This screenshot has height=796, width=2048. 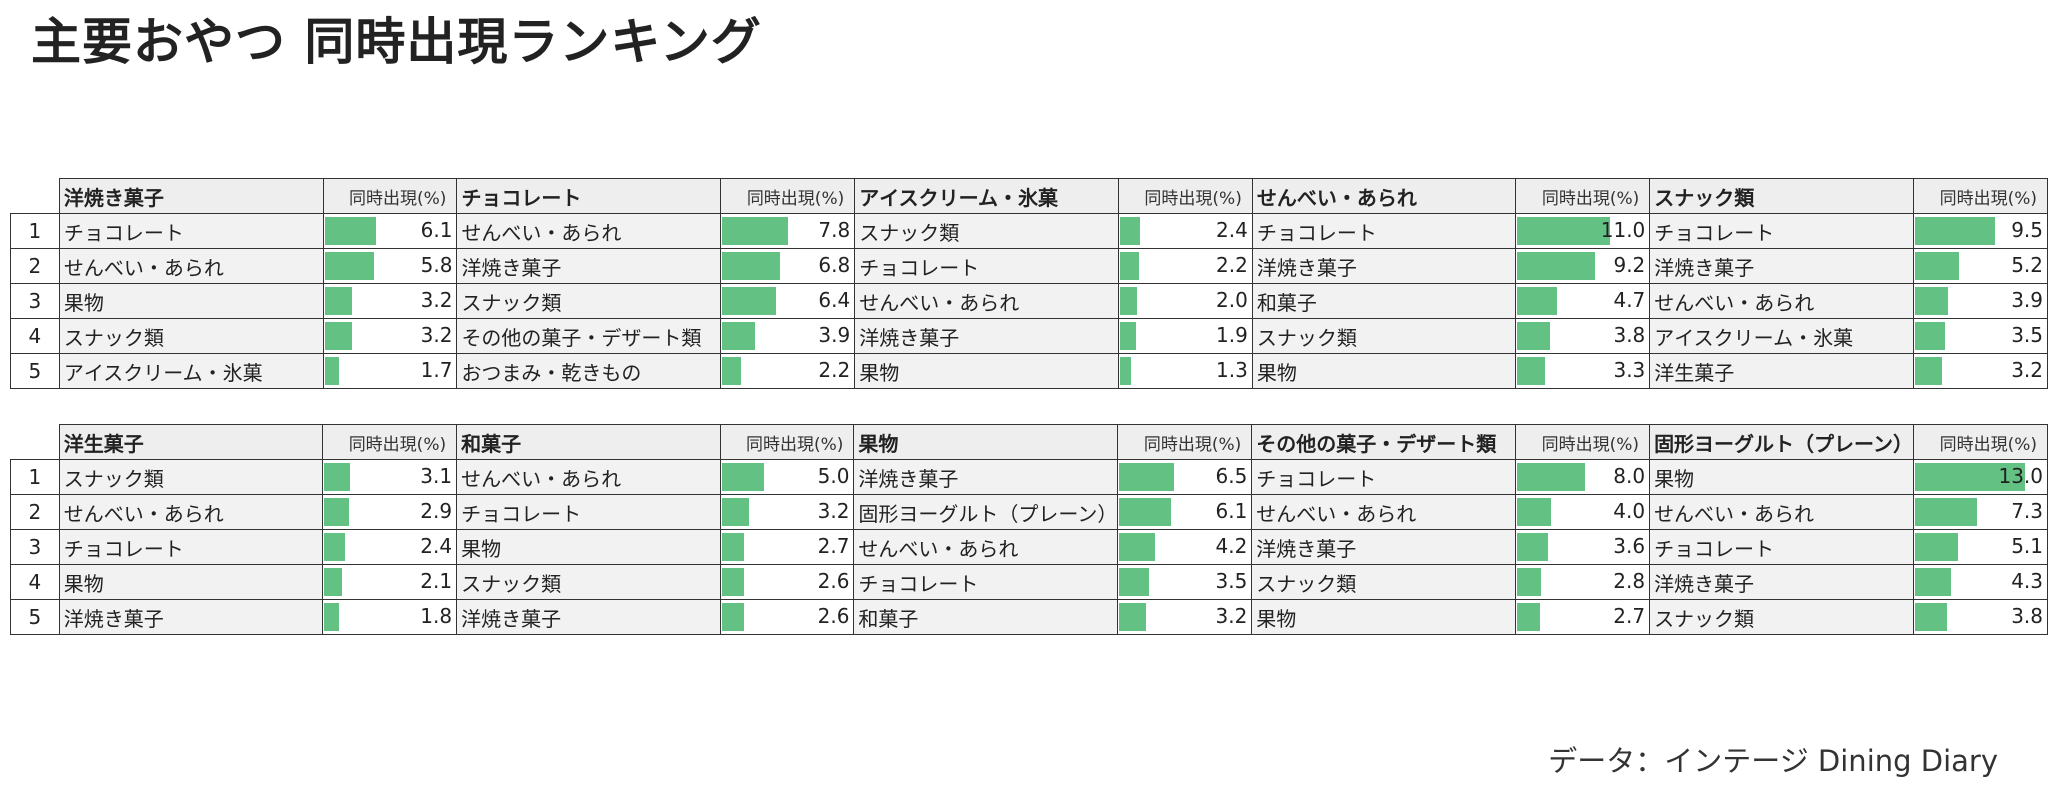 What do you see at coordinates (986, 196) in the screenshot?
I see `category-header: アイスクリーム・氷菓` at bounding box center [986, 196].